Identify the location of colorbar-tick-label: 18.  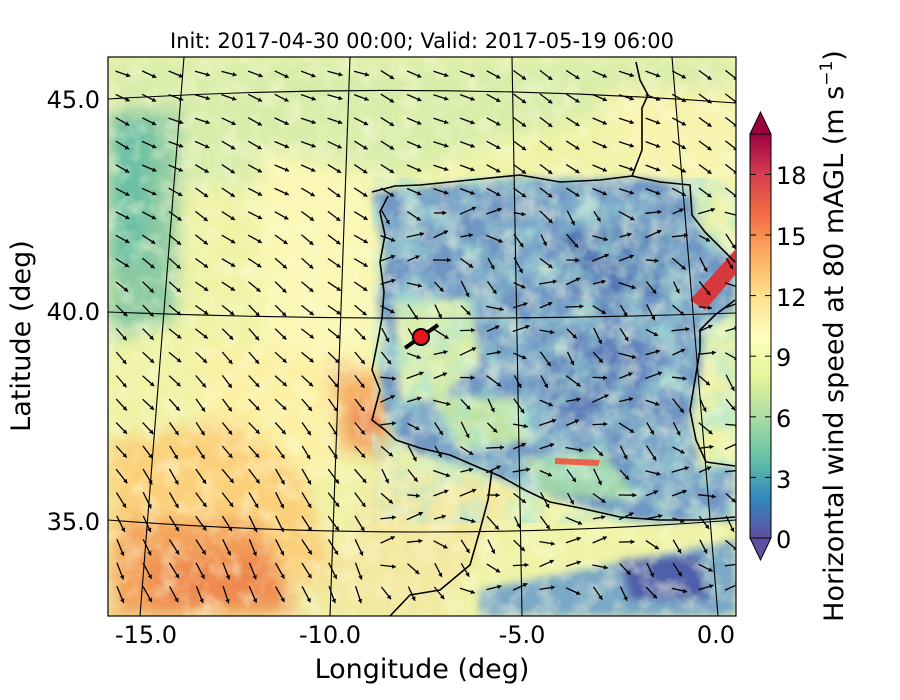
(791, 176).